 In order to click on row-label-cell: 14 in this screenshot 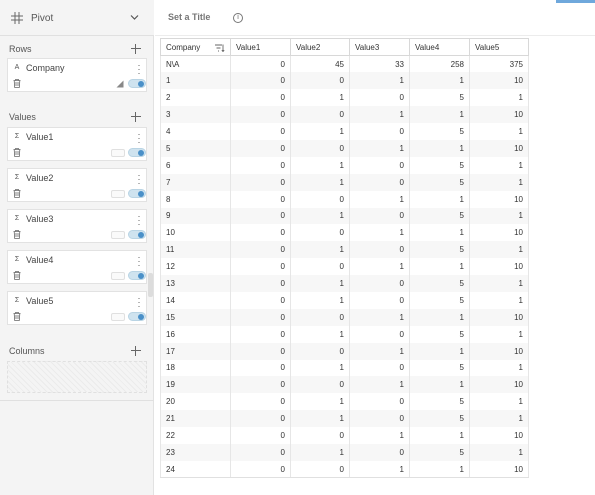, I will do `click(195, 300)`.